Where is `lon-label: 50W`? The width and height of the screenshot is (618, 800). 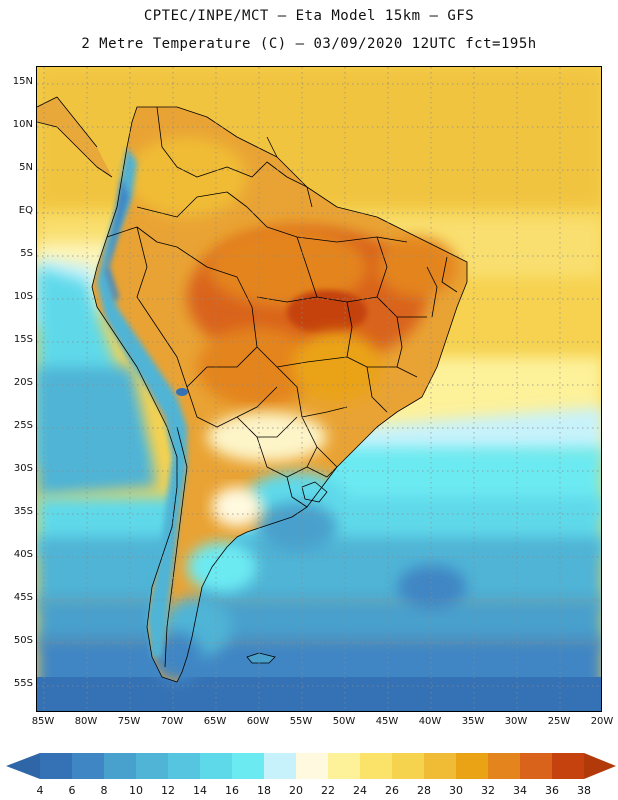
lon-label: 50W is located at coordinates (344, 721).